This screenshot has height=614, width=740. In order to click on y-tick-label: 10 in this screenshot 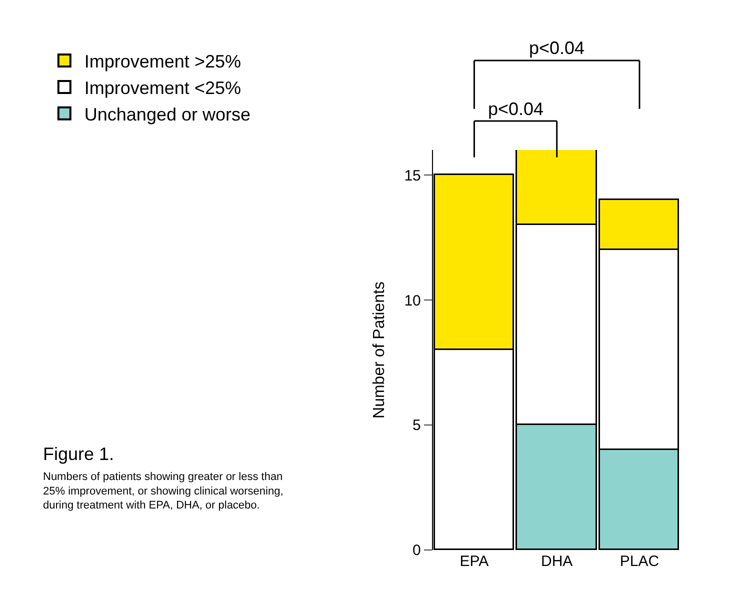, I will do `click(412, 301)`.